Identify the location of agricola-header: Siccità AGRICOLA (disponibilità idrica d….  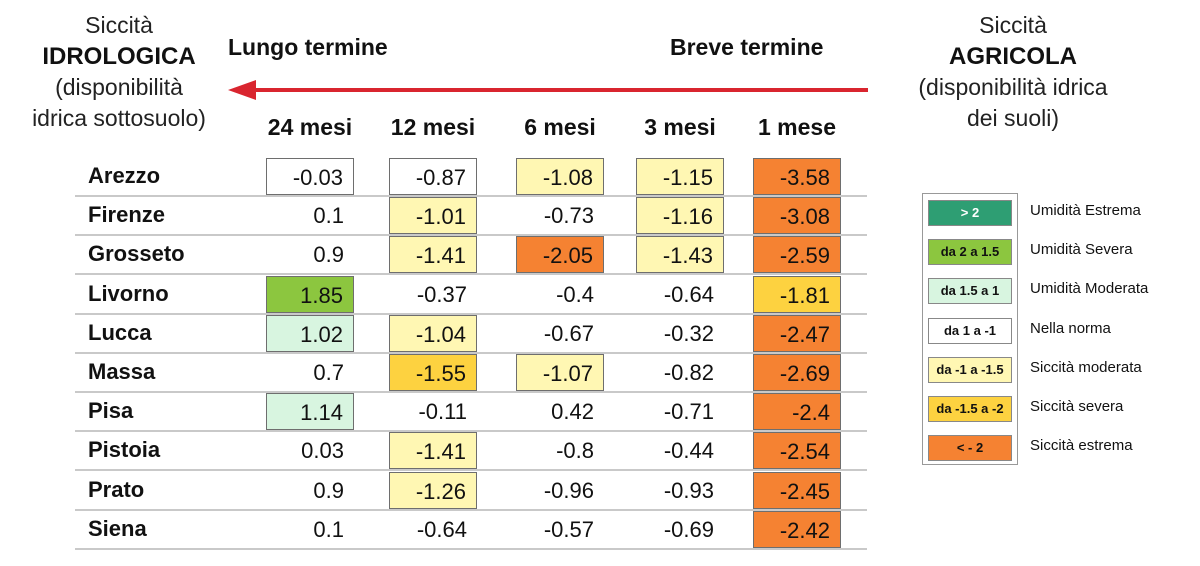
(1013, 72).